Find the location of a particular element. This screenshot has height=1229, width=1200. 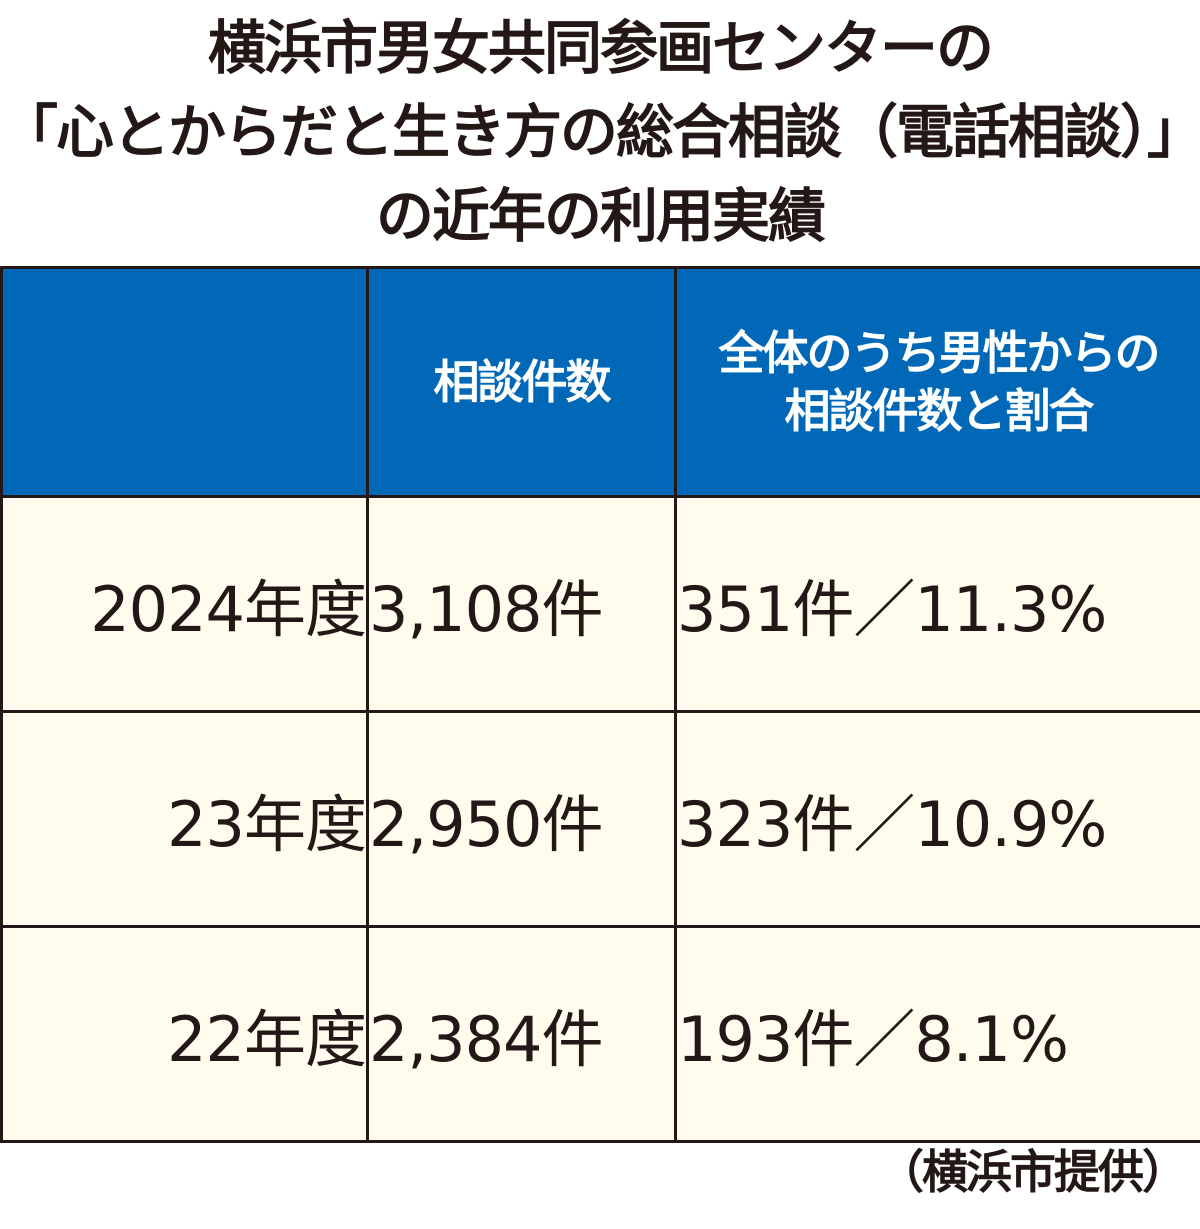

year-cell: 22年度 is located at coordinates (184, 1034).